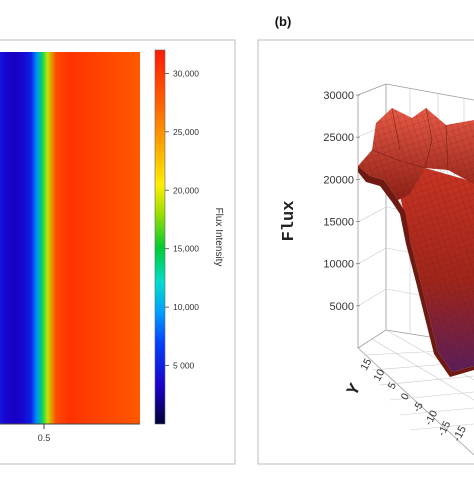 Image resolution: width=474 pixels, height=479 pixels. What do you see at coordinates (186, 132) in the screenshot?
I see `colorbar-tick-label: 25,000` at bounding box center [186, 132].